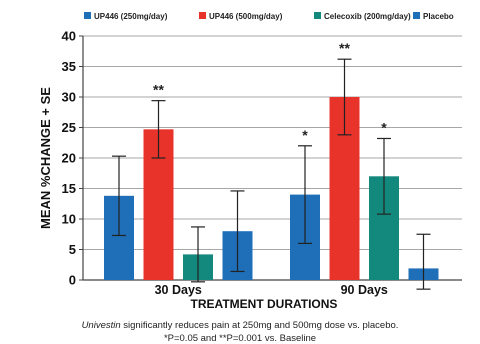 The height and width of the screenshot is (344, 480). I want to click on y-tick-label-8: 40, so click(69, 36).